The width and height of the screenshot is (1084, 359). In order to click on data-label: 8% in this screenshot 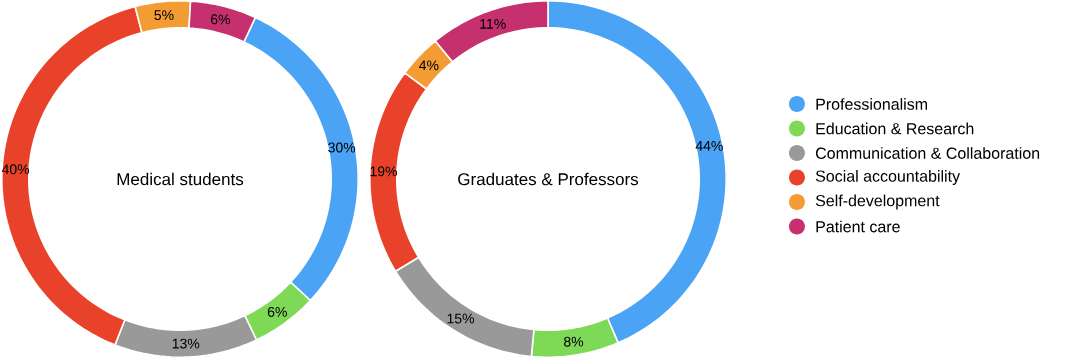, I will do `click(574, 341)`.